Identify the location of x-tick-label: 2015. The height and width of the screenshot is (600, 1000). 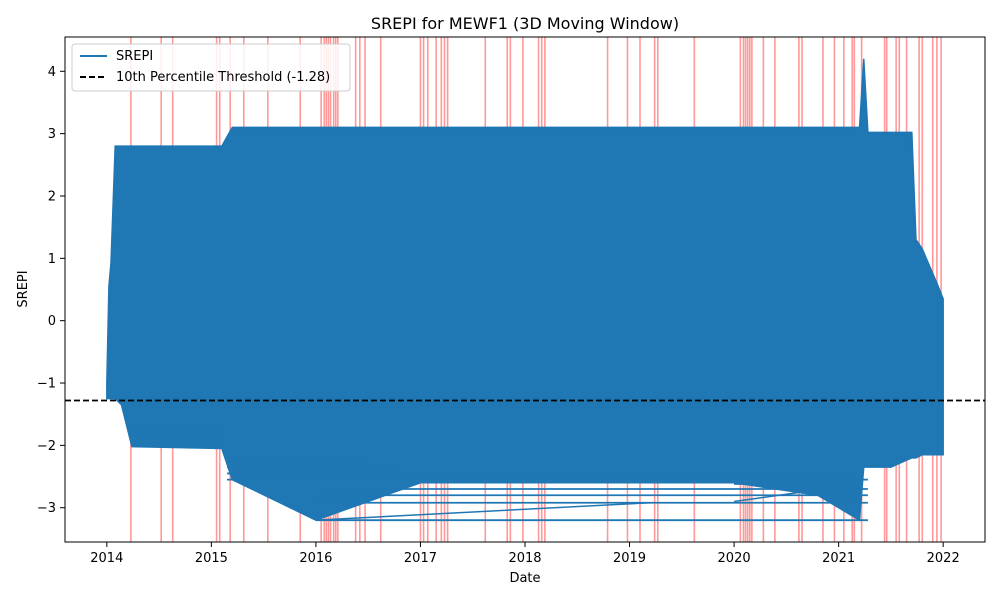
(211, 558).